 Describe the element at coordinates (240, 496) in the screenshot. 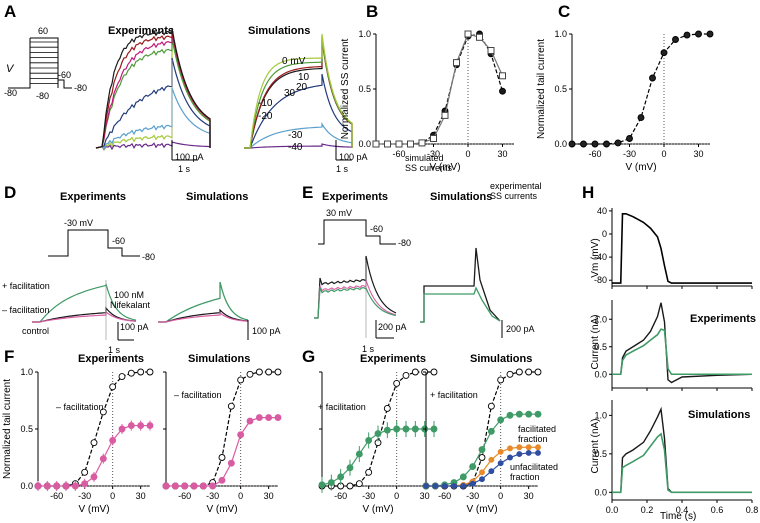

I see `F-sim-xtick-label: 0` at that location.